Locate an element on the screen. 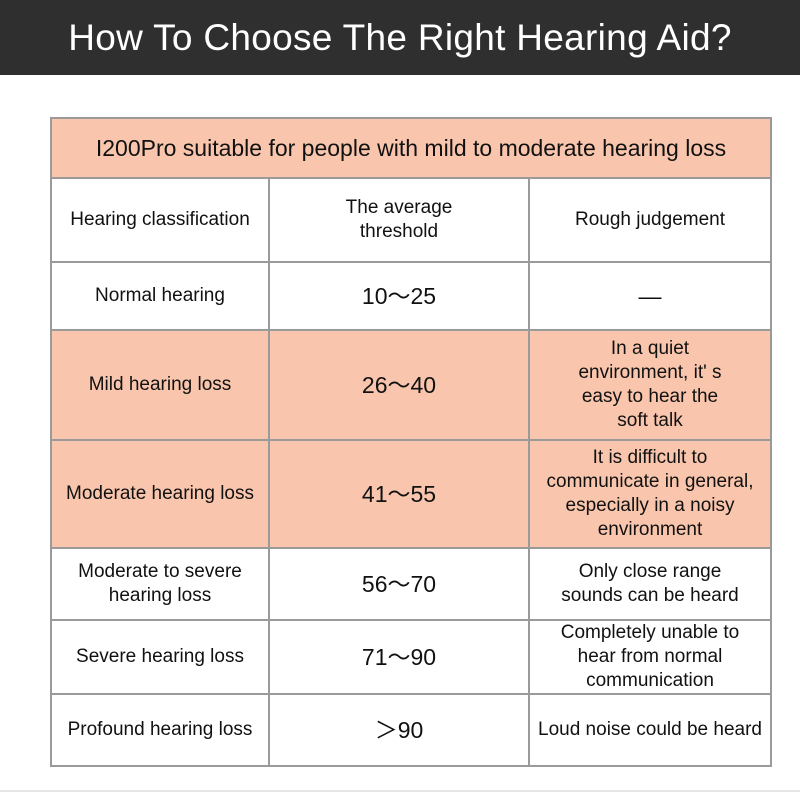 The width and height of the screenshot is (800, 800). threshold-cell: 26～40 is located at coordinates (399, 385).